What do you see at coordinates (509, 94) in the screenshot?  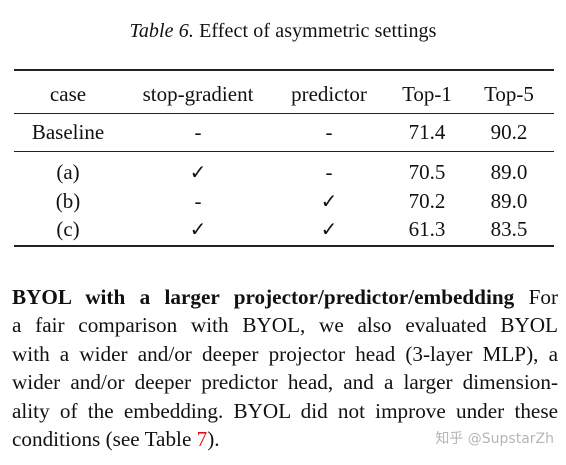 I see `header-top5: Top-5` at bounding box center [509, 94].